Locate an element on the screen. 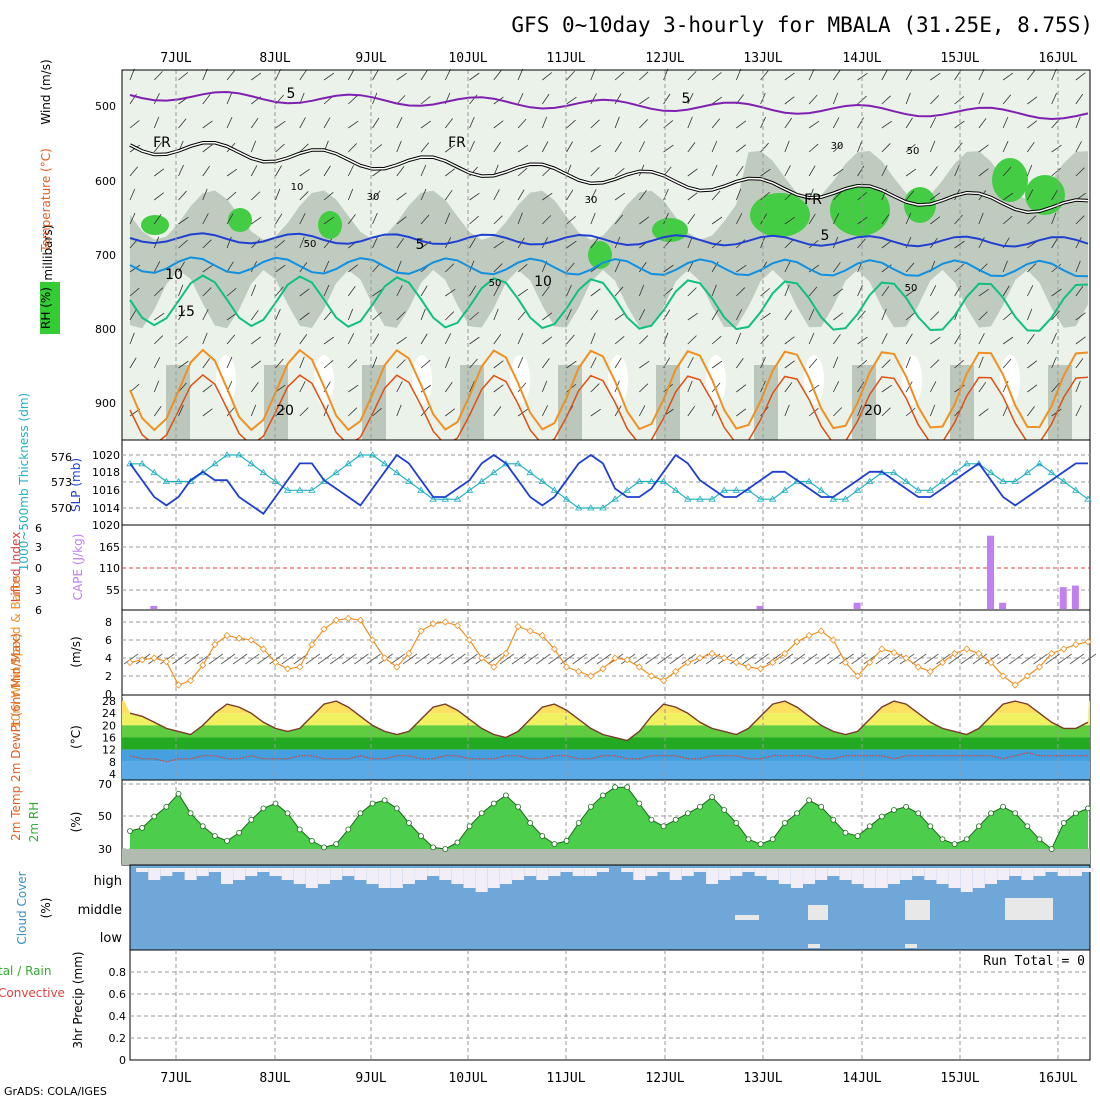 This screenshot has width=1100, height=1100. cloud-gap-middle is located at coordinates (818, 912).